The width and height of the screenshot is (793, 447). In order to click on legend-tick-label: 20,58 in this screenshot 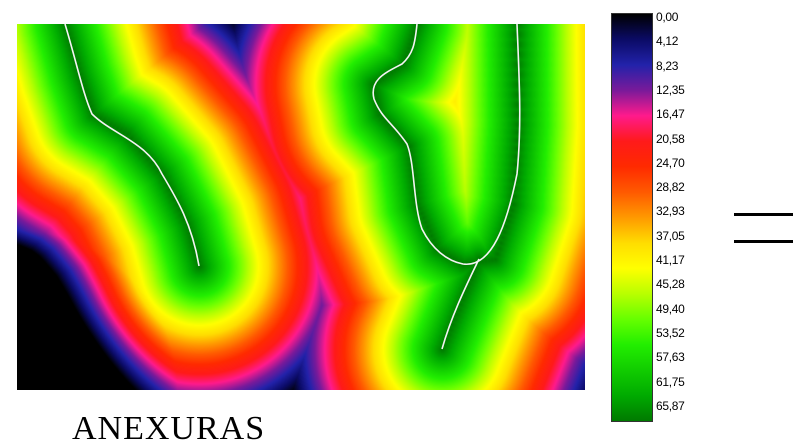, I will do `click(670, 138)`.